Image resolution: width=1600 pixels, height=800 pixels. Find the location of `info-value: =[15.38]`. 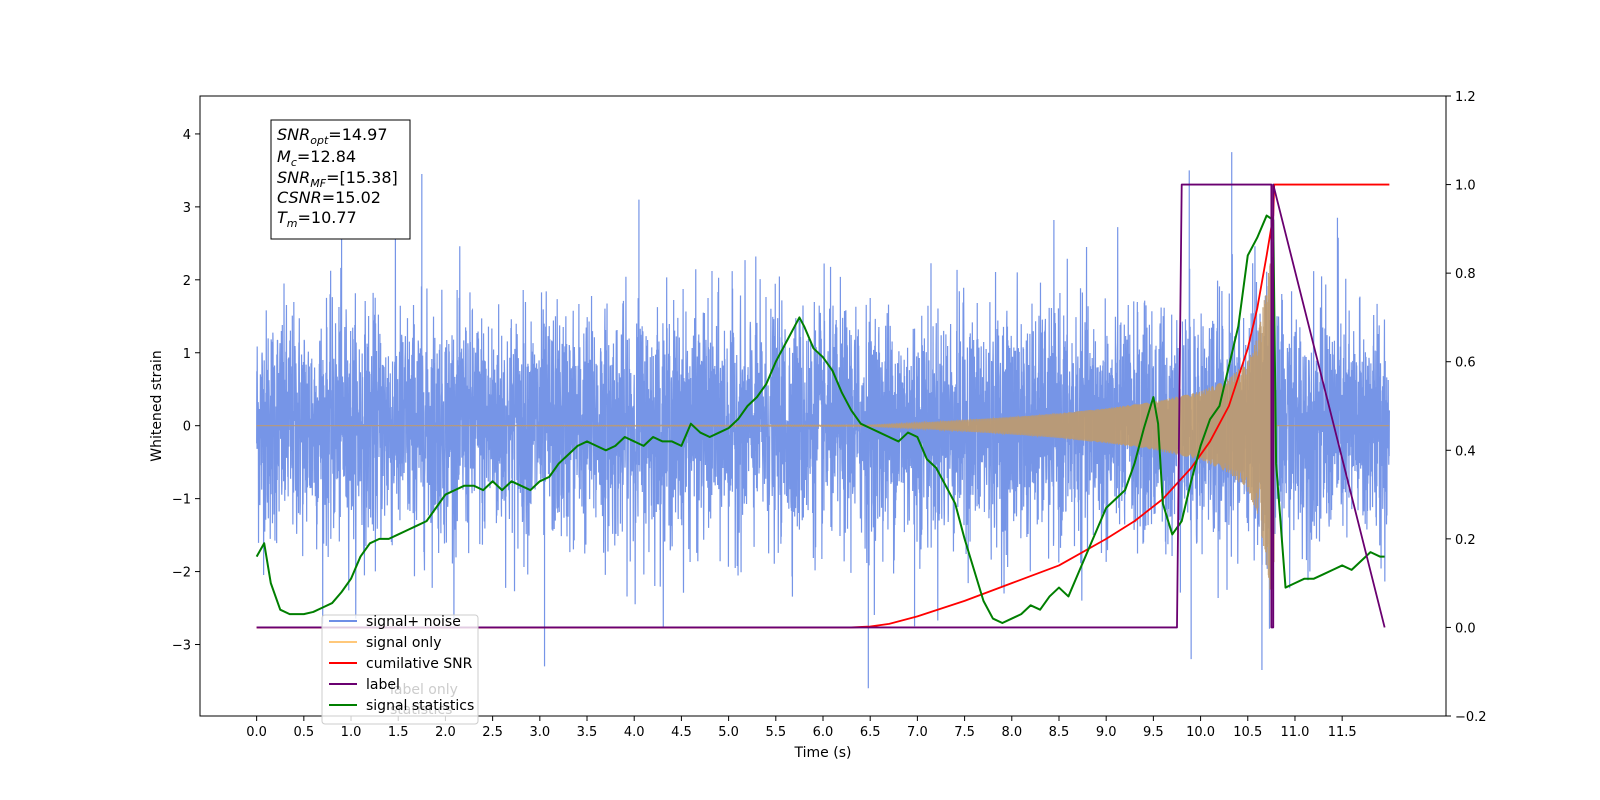

info-value: =[15.38] is located at coordinates (362, 177).